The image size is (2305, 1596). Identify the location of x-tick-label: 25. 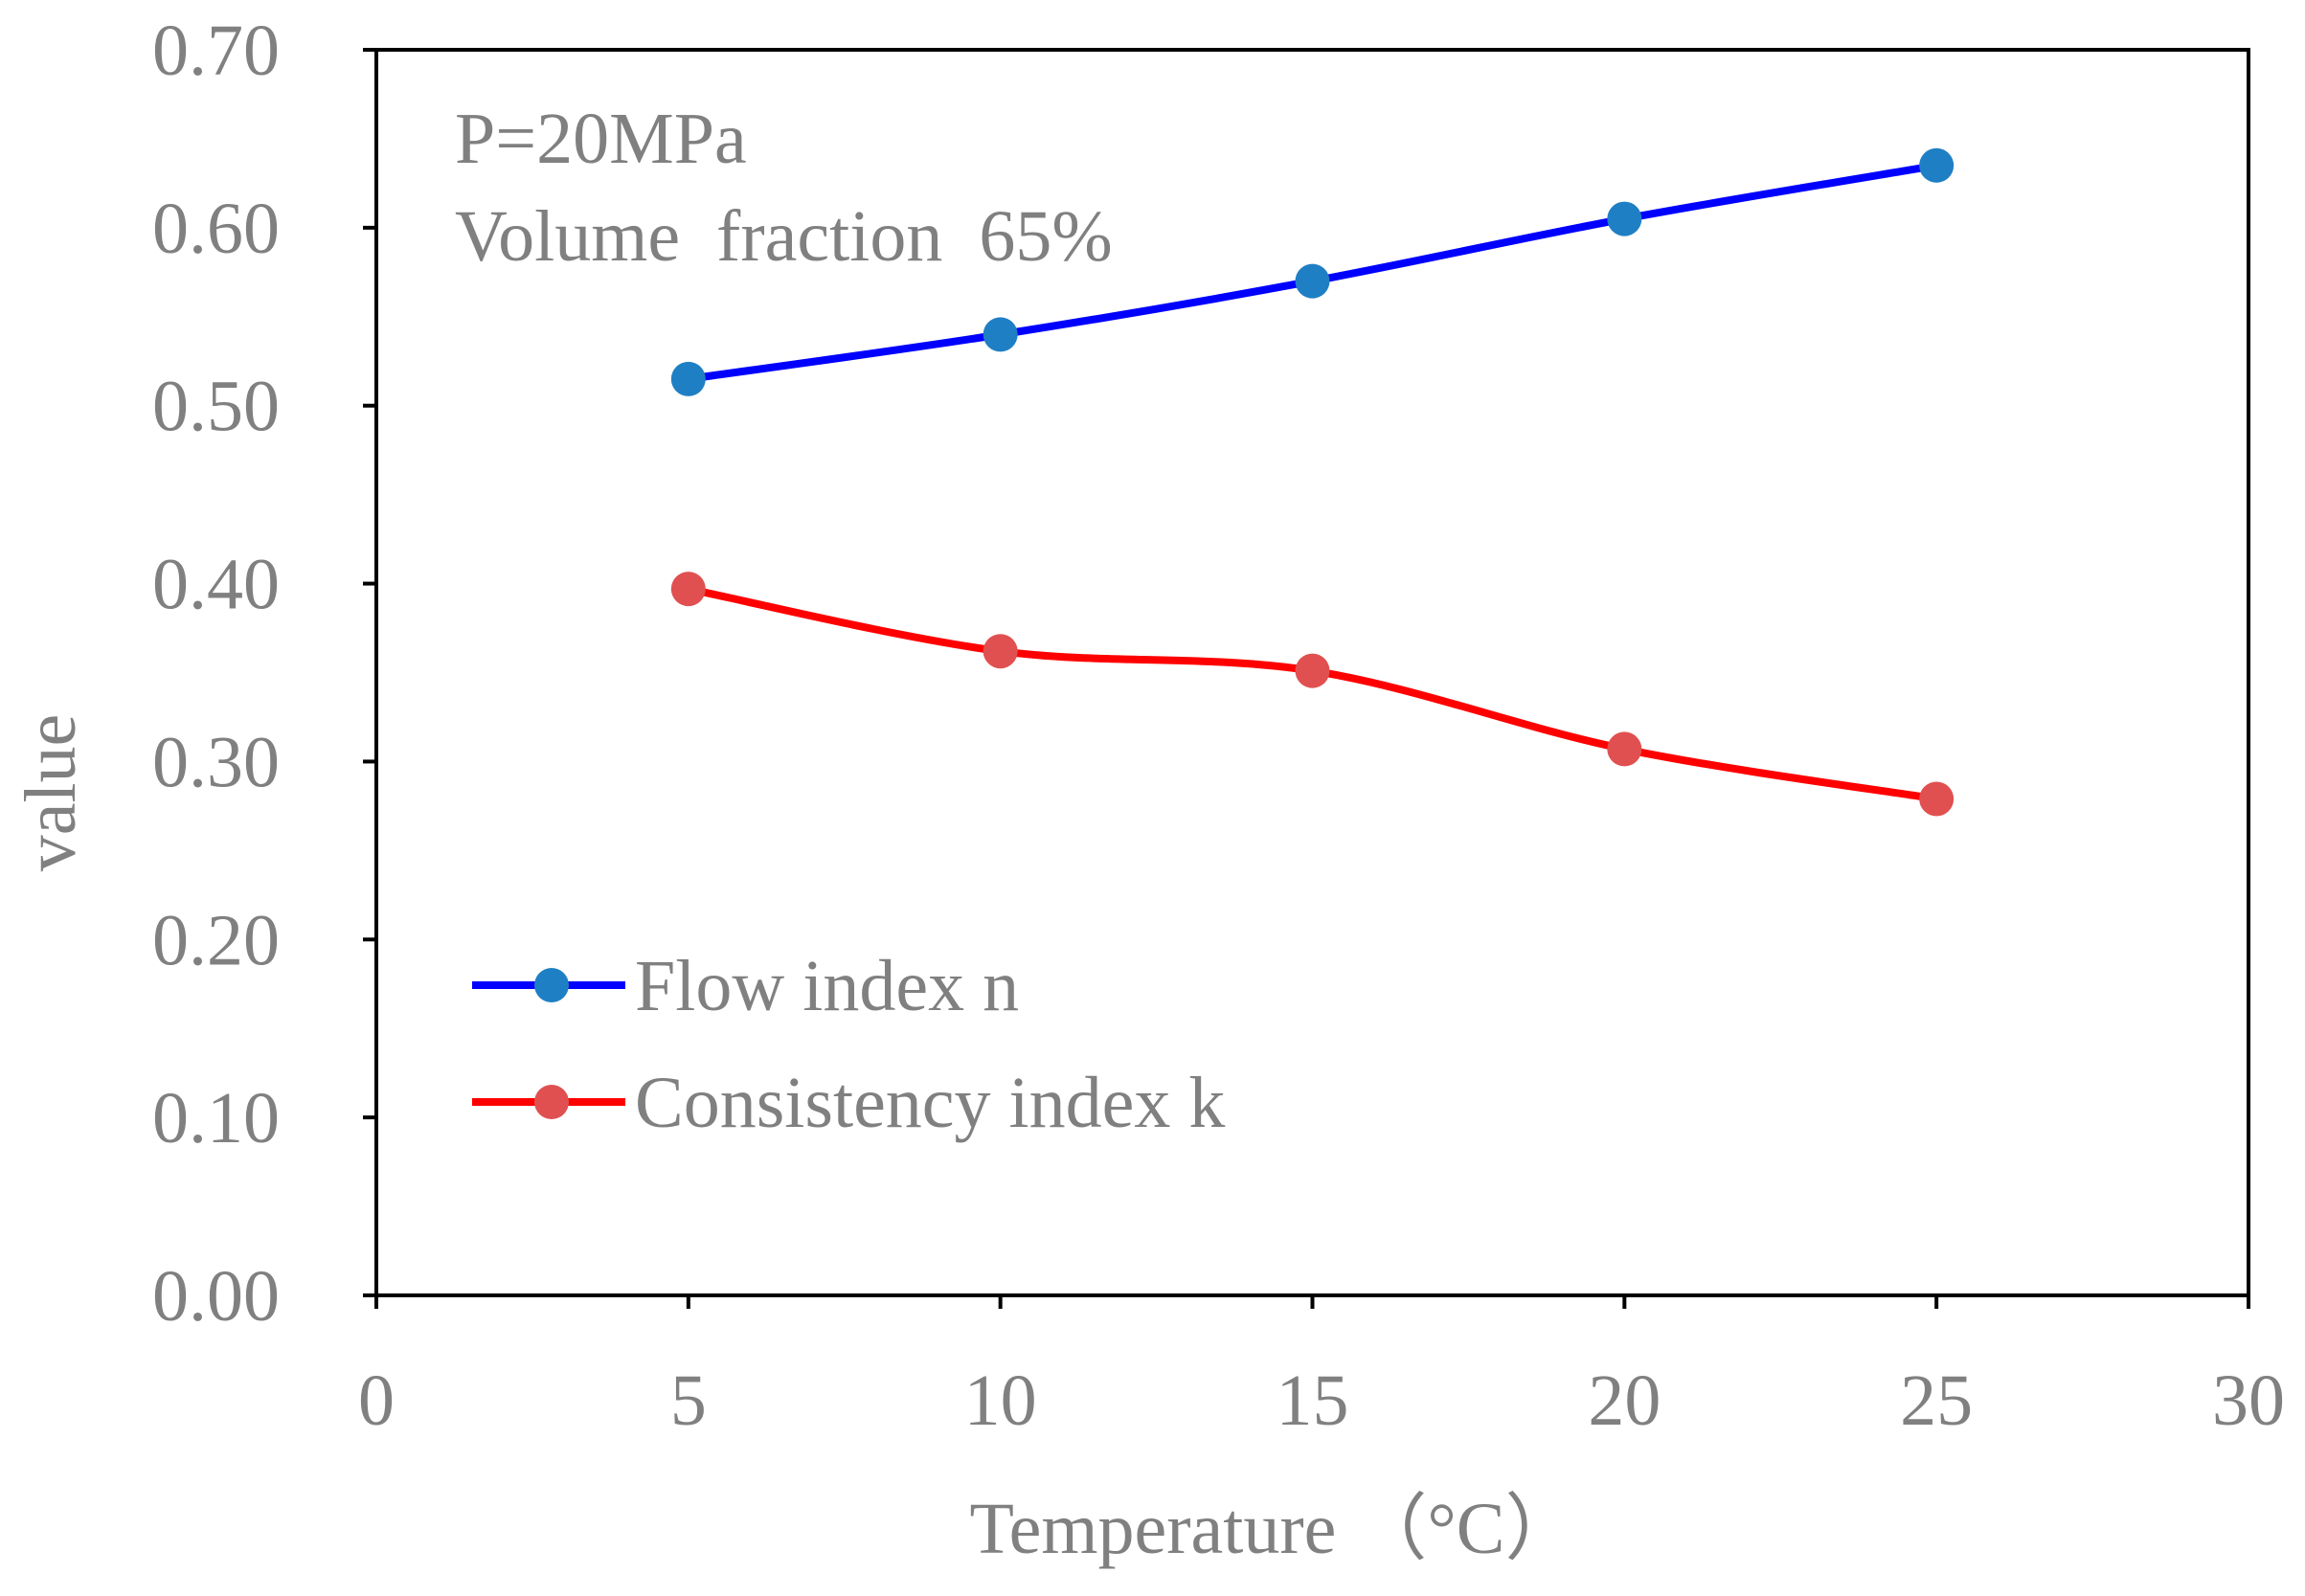
(1936, 1400).